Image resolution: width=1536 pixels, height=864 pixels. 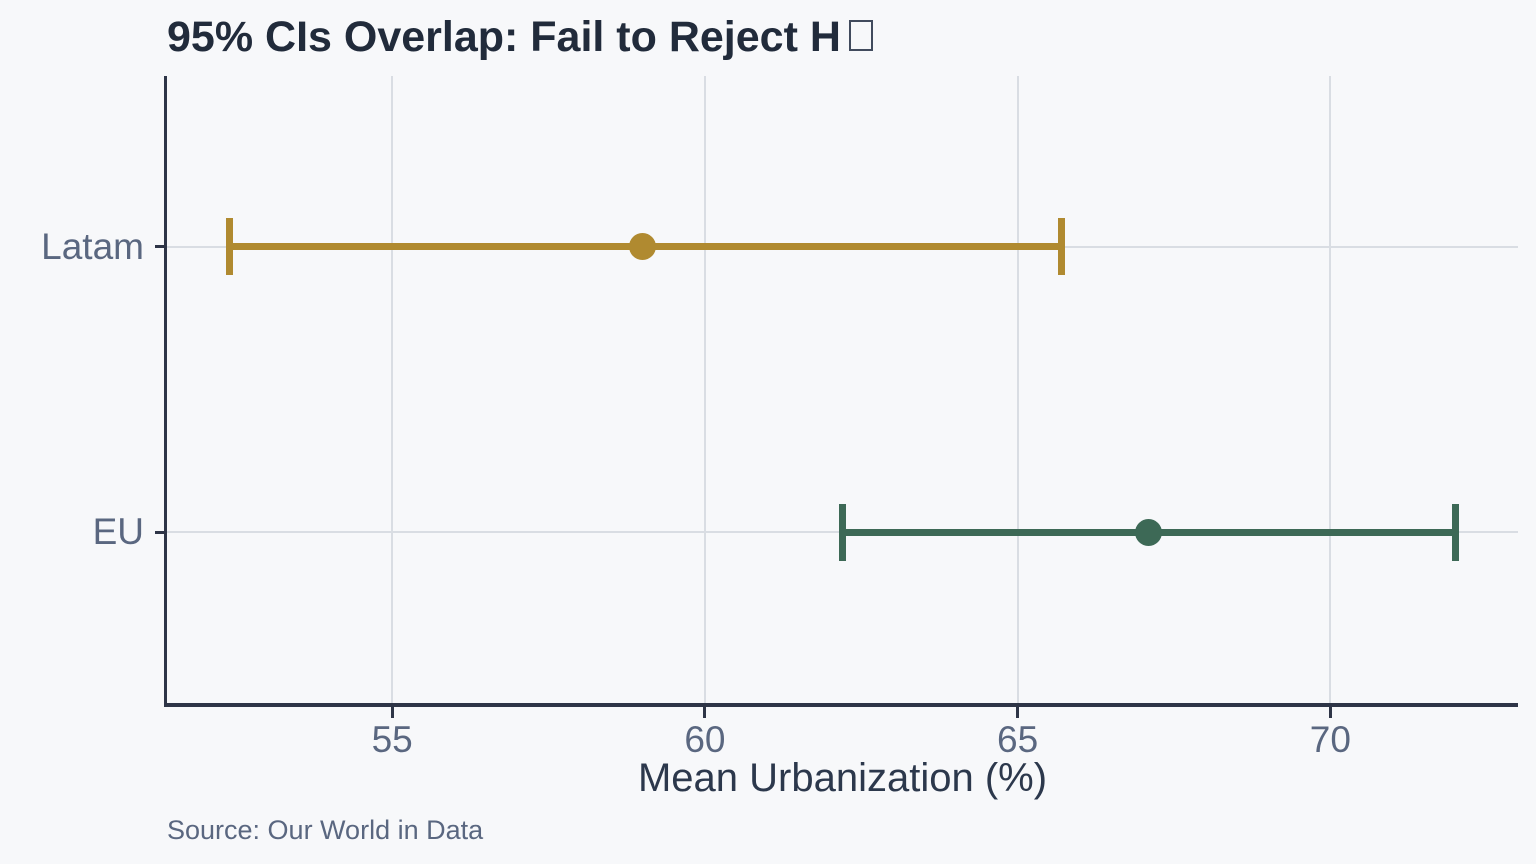 What do you see at coordinates (161, 389) in the screenshot?
I see `y-axis-tick-marks` at bounding box center [161, 389].